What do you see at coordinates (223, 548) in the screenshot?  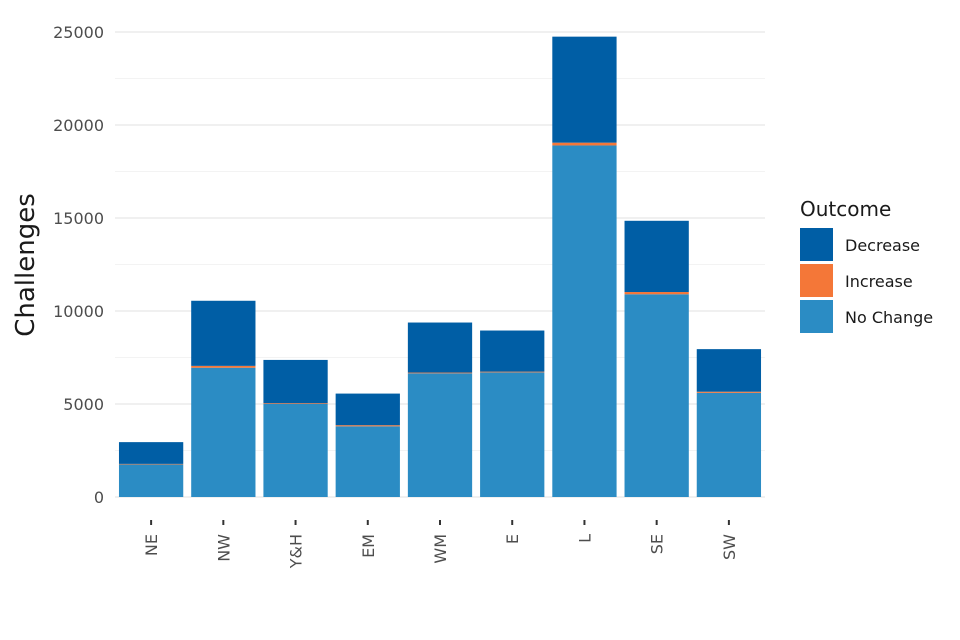 I see `x-tick-label: NW` at bounding box center [223, 548].